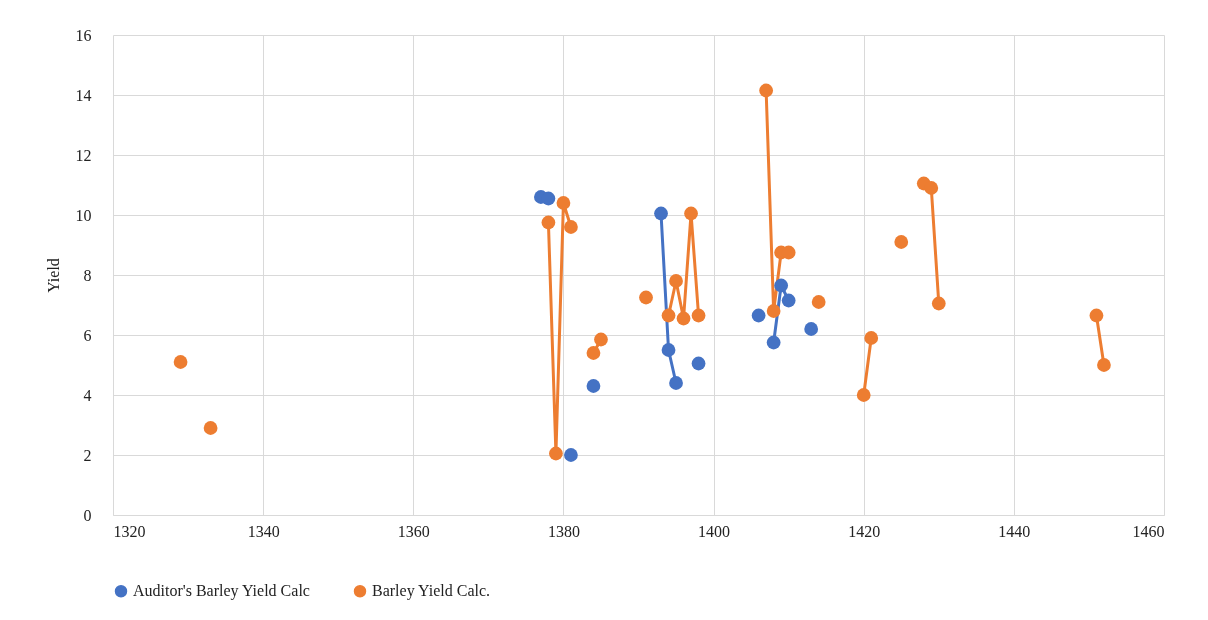  Describe the element at coordinates (864, 531) in the screenshot. I see `x-tick-label: 1420` at that location.